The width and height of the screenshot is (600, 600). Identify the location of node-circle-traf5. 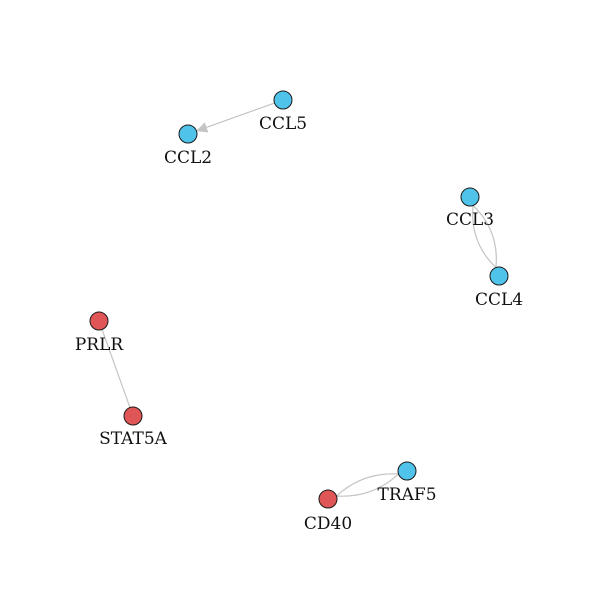
(407, 471).